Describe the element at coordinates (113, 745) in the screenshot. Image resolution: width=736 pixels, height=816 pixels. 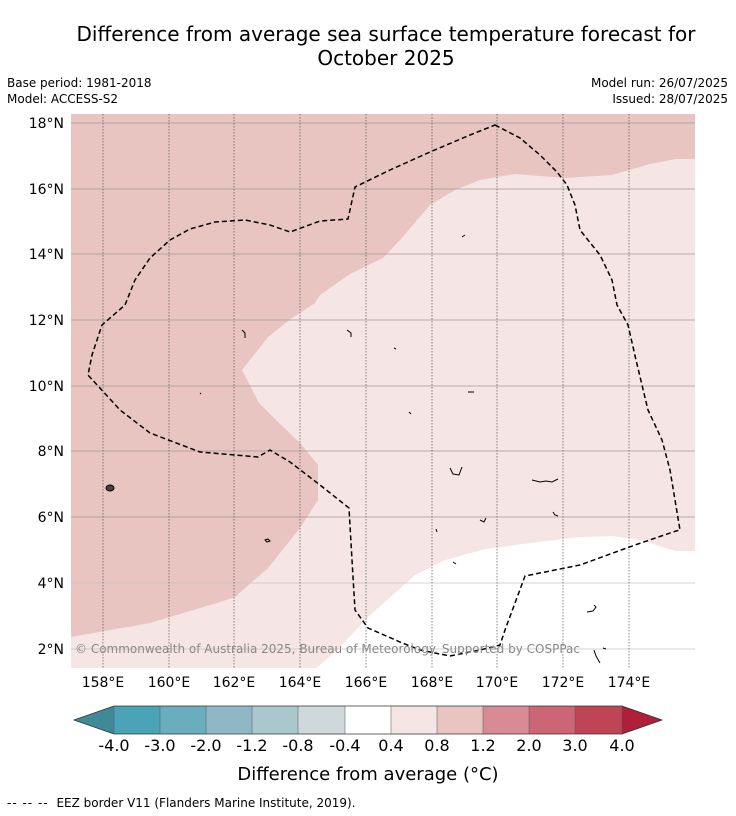
I see `colorbar-tick-label: -4.0` at that location.